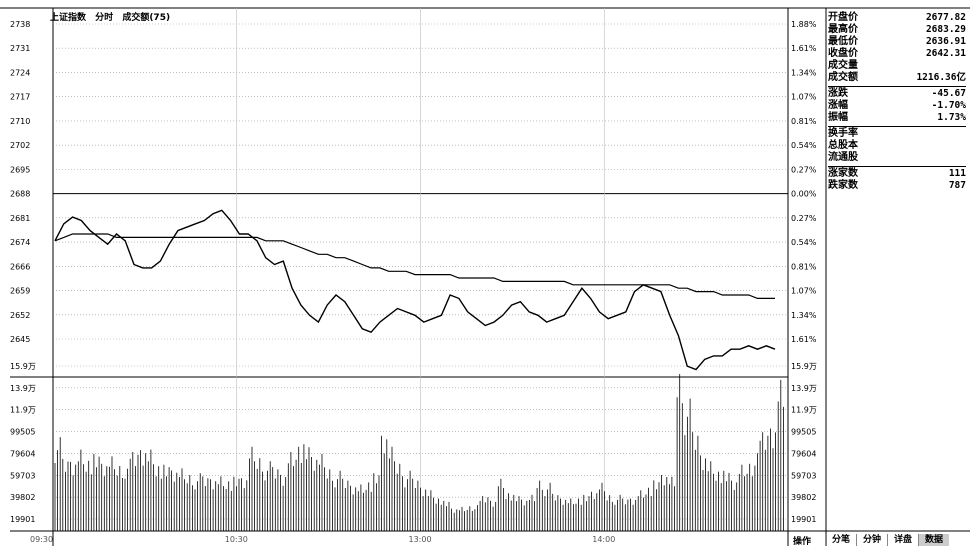 This screenshot has height=547, width=970. Describe the element at coordinates (804, 410) in the screenshot. I see `volume-label-right: 11.9万` at that location.